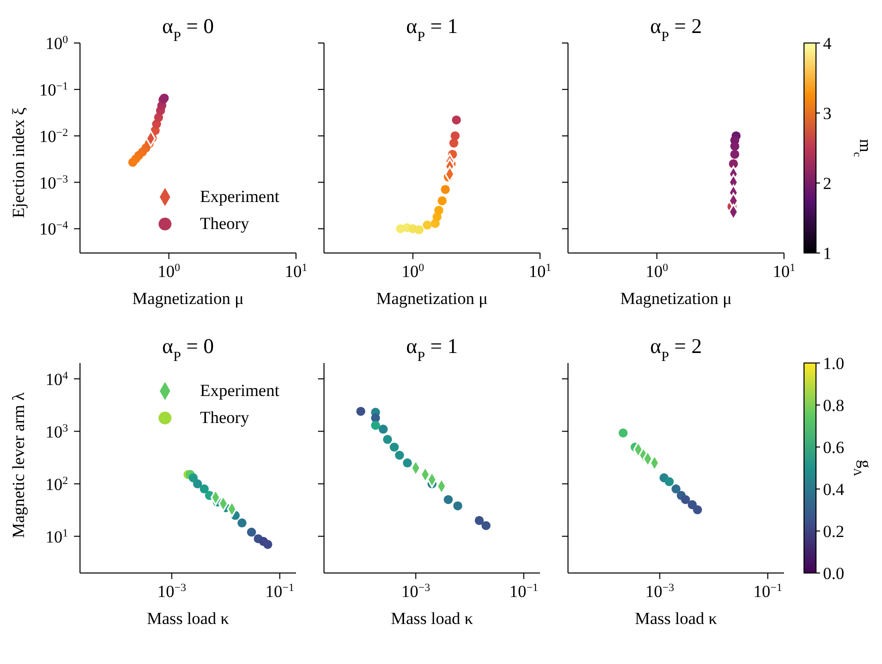 Image resolution: width=882 pixels, height=664 pixels. I want to click on y-tick-label: 10$^{2}$, so click(57, 484).